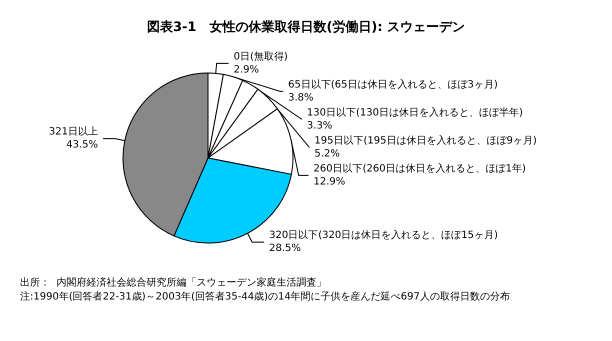 Image resolution: width=612 pixels, height=341 pixels. I want to click on text: 出所： 内閣府経済社会総合研究所編「スウェーデン家庭生活調査」, so click(173, 282).